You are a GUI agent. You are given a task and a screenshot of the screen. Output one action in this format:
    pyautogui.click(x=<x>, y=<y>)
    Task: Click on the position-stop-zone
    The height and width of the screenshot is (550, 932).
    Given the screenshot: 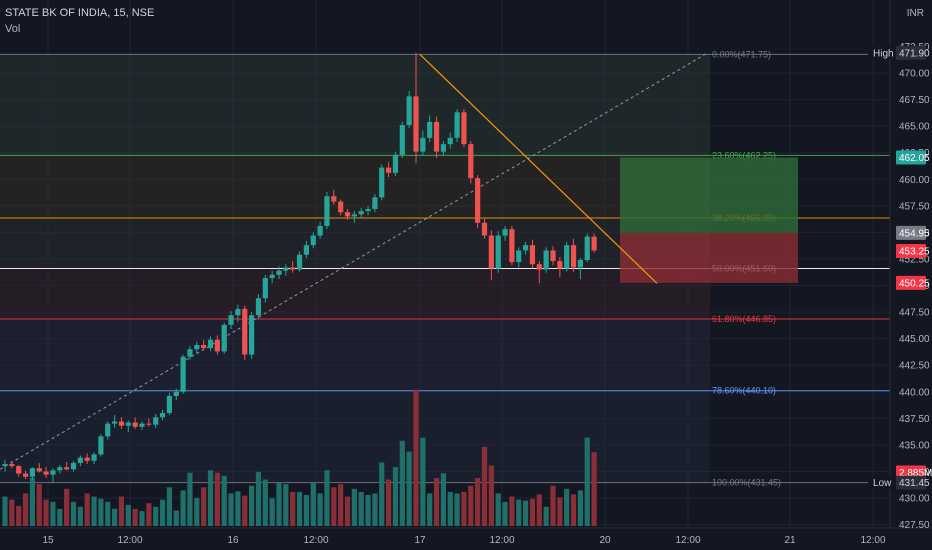 What is the action you would take?
    pyautogui.click(x=709, y=257)
    